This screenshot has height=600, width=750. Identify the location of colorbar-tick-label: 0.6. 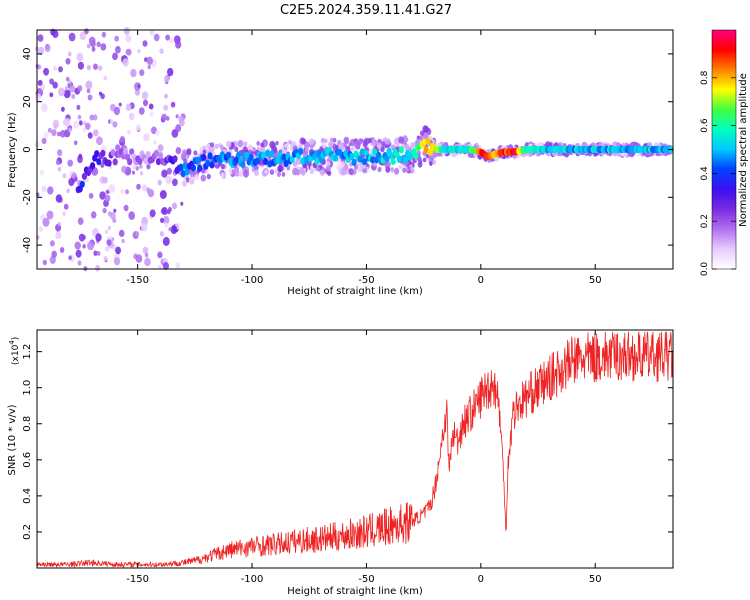
(705, 125).